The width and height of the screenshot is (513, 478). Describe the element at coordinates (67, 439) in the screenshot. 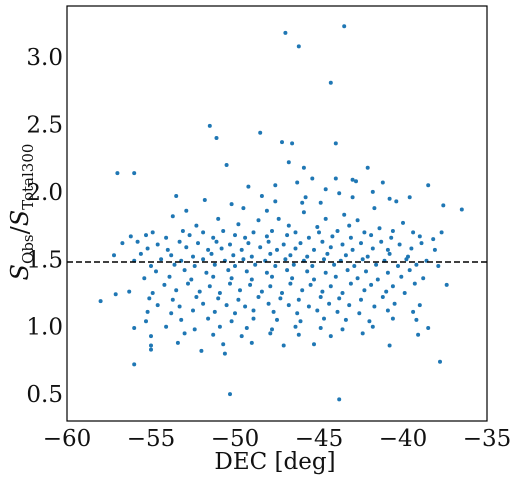

I see `x-tick-label: −60` at that location.